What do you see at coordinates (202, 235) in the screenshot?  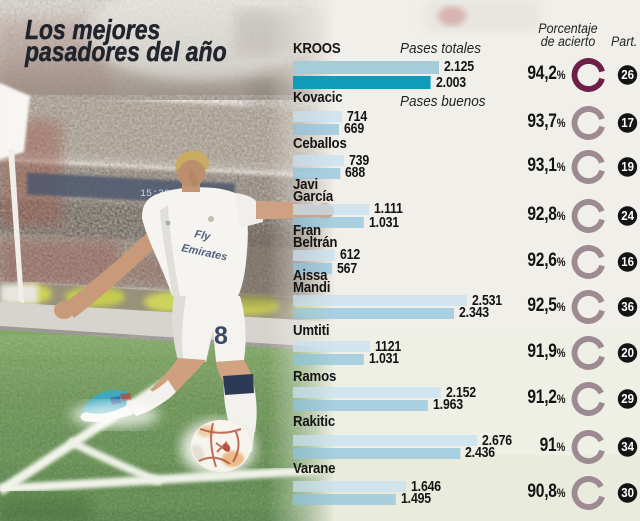 I see `svg-text: Fly` at bounding box center [202, 235].